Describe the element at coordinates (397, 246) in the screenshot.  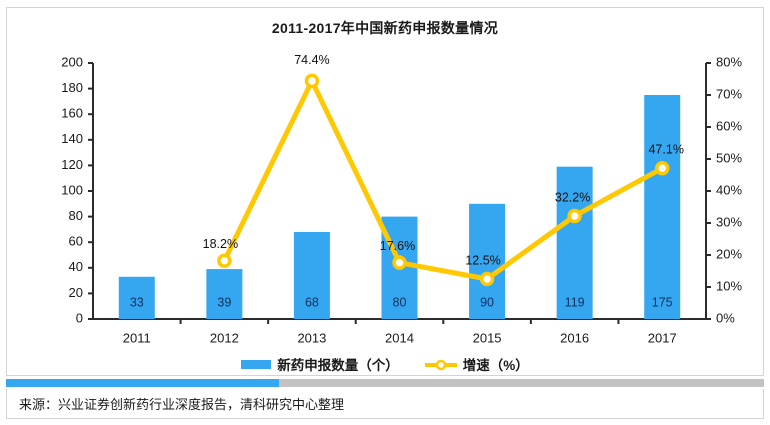
I see `growth-value-label: 17.6%` at that location.